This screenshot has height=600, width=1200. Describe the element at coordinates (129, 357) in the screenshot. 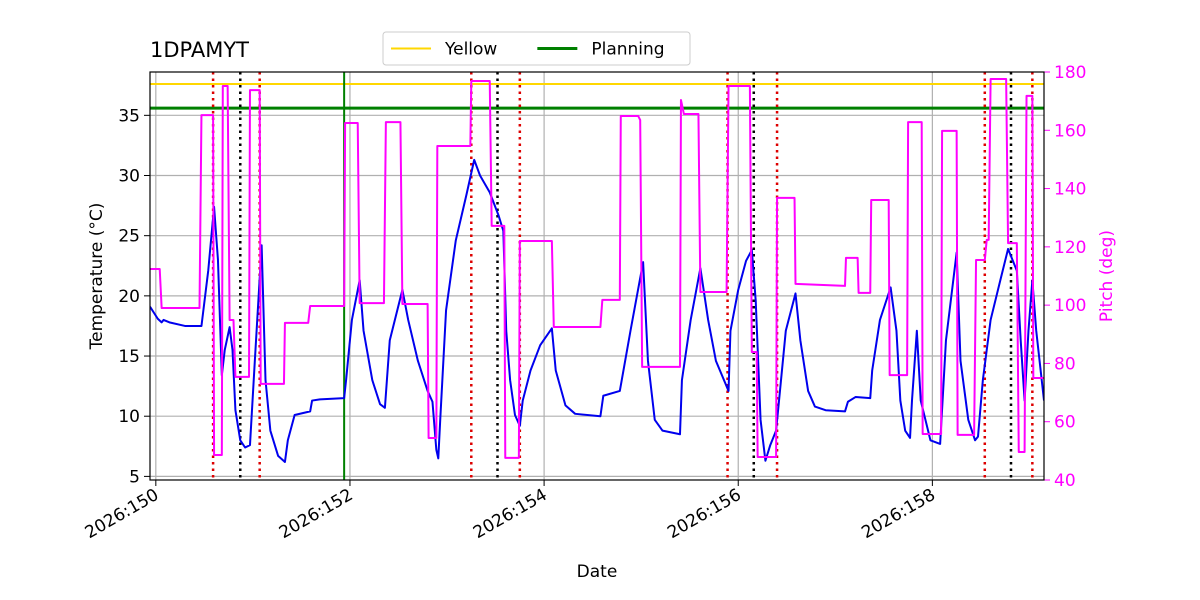

I see `y-tick-label: 15` at that location.